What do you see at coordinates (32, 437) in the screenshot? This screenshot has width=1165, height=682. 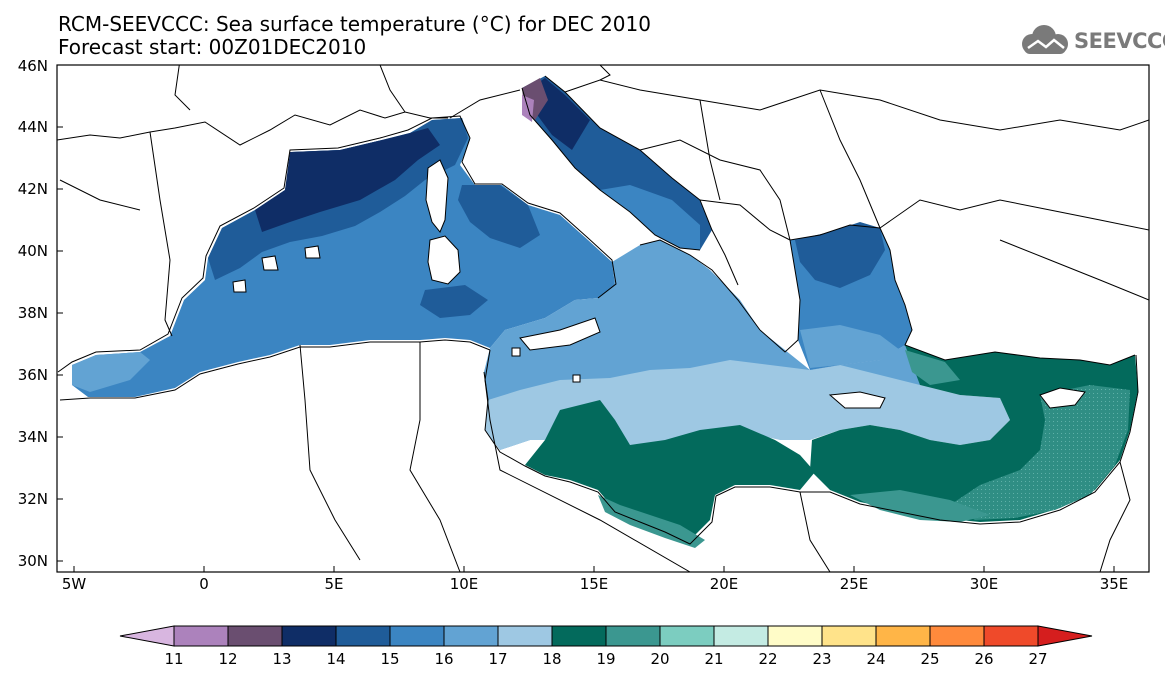 I see `lat-label: 34N` at bounding box center [32, 437].